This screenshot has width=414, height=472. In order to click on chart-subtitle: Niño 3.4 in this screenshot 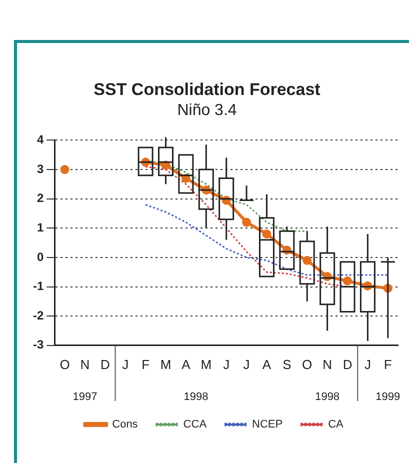, I will do `click(207, 111)`.